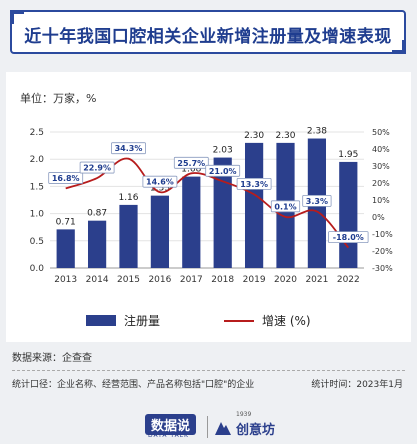 The image size is (417, 444). What do you see at coordinates (159, 280) in the screenshot?
I see `x-tick-label: 2016` at bounding box center [159, 280].